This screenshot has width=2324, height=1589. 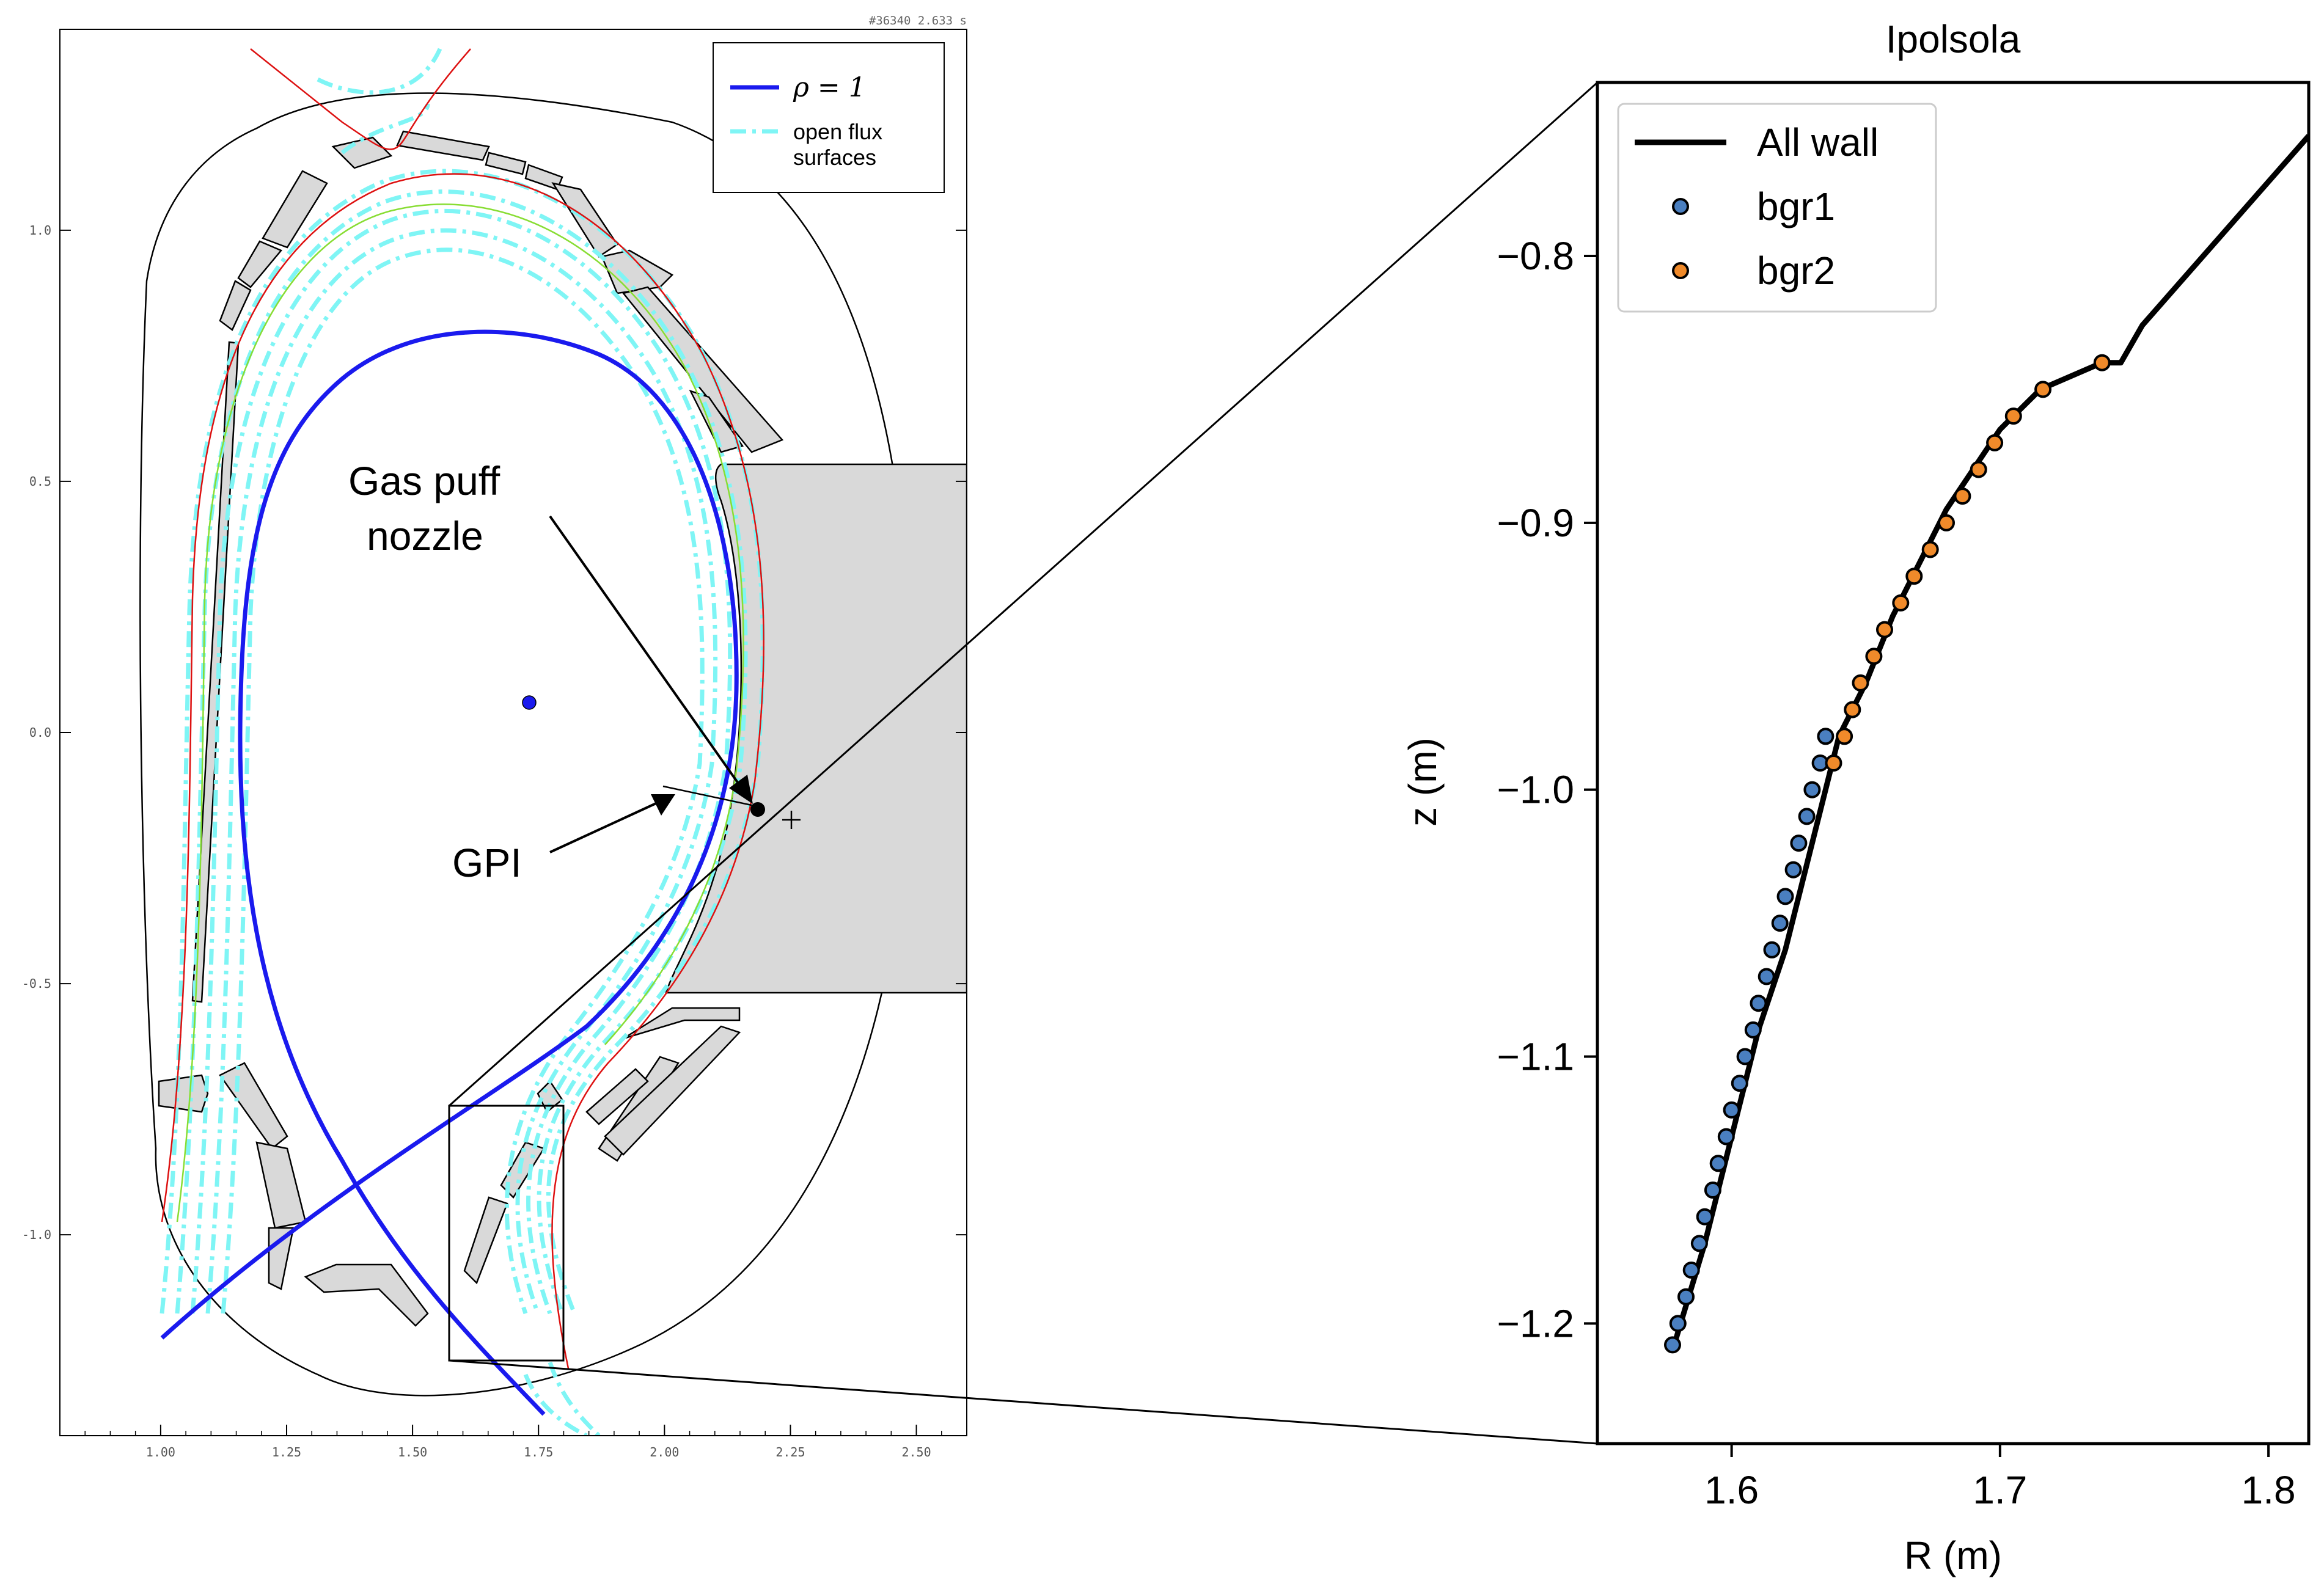 What do you see at coordinates (2000, 1490) in the screenshot?
I see `right-x-tick-label: 1.7` at bounding box center [2000, 1490].